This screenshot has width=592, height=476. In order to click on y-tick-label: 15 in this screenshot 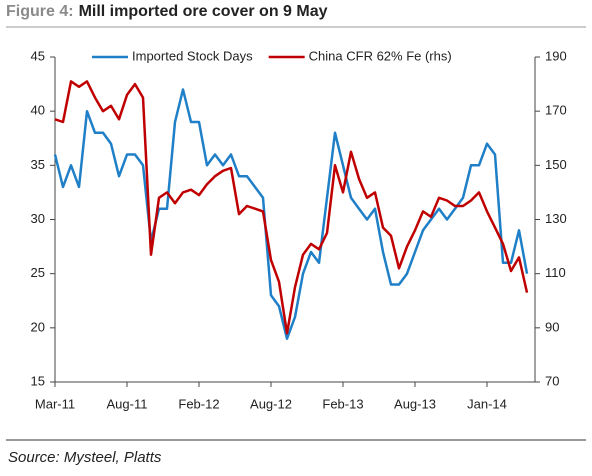, I will do `click(38, 380)`.